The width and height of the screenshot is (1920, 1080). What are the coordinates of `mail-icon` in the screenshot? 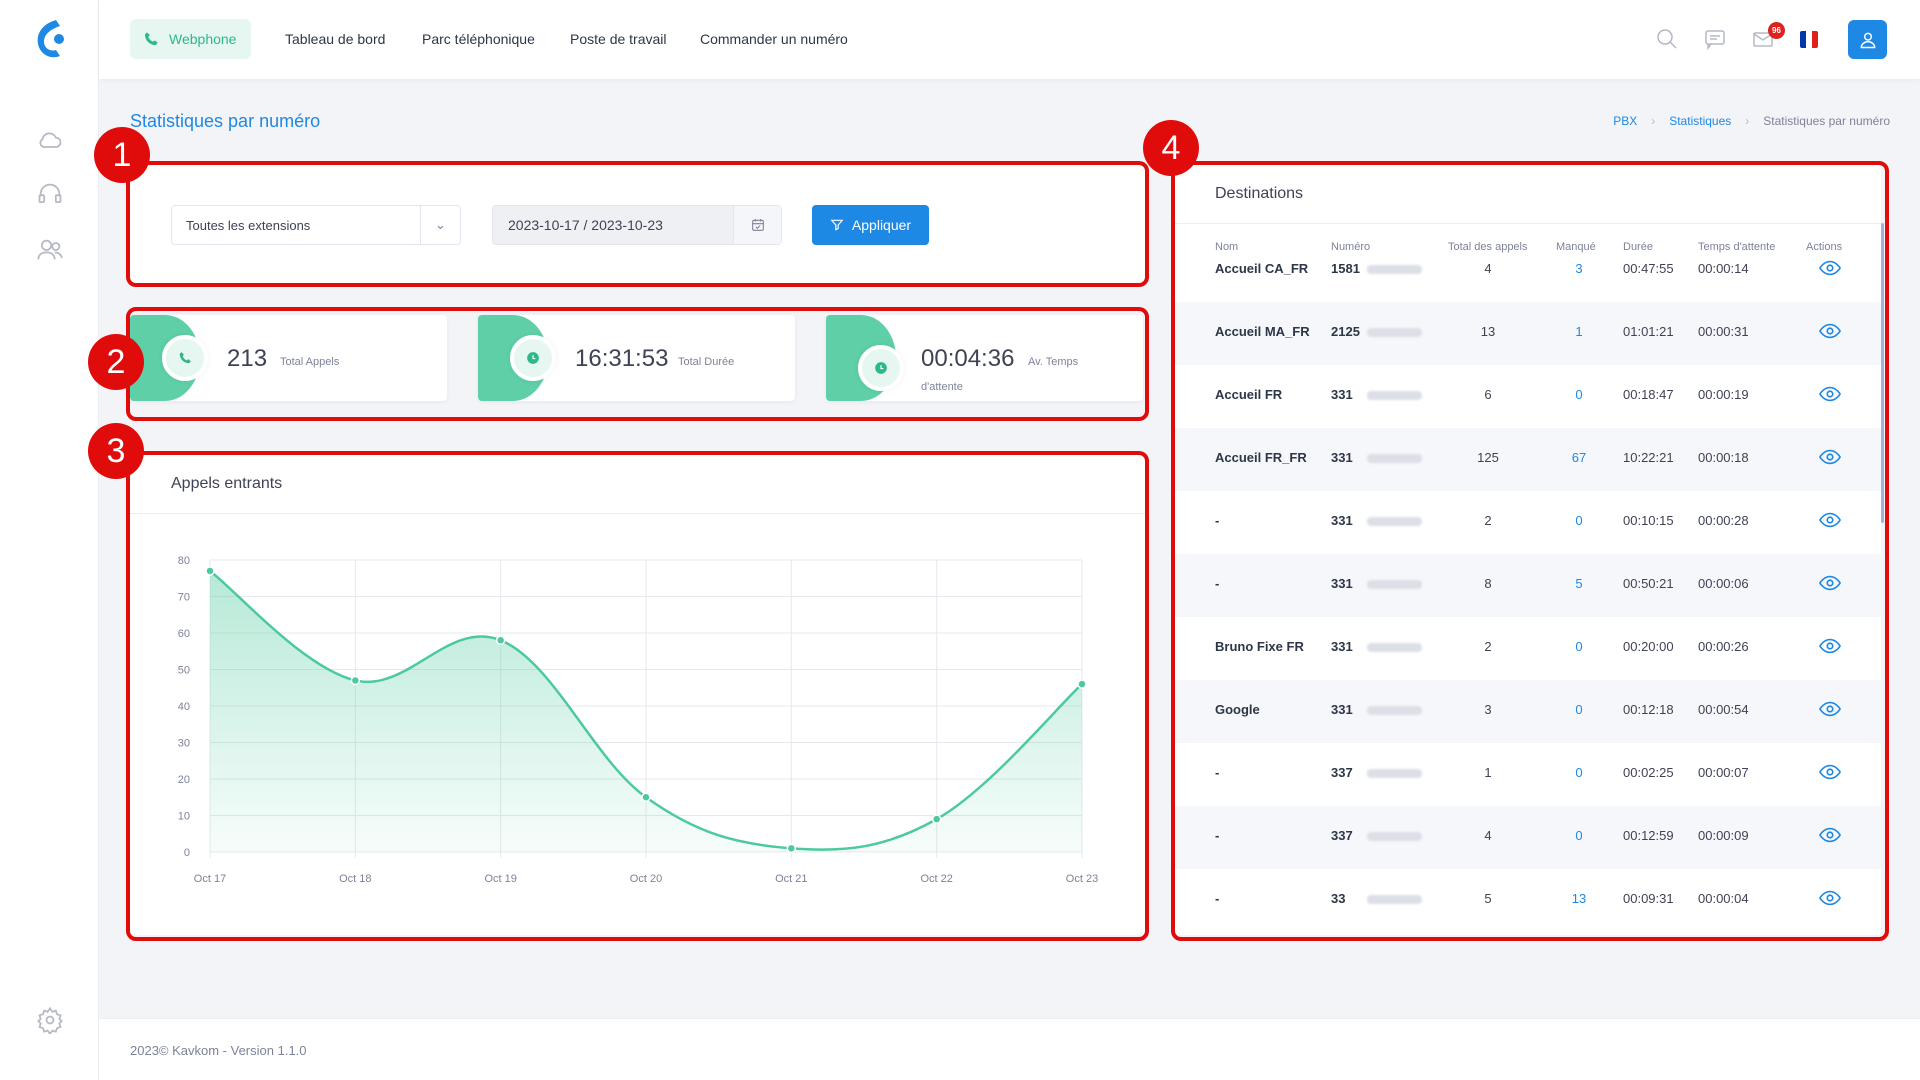 It's located at (1763, 39).